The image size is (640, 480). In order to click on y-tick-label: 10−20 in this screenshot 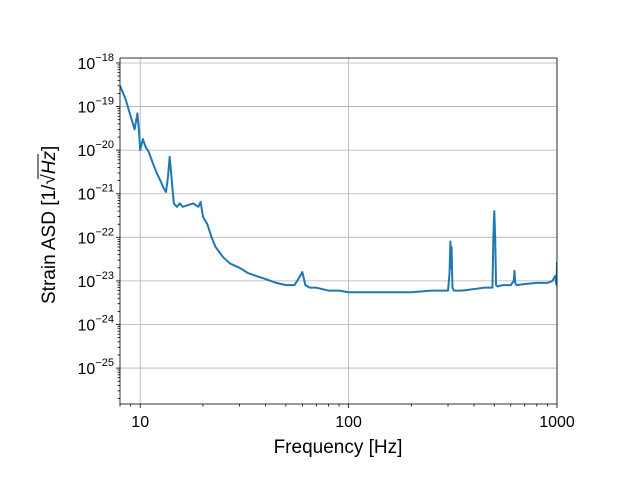, I will do `click(96, 149)`.